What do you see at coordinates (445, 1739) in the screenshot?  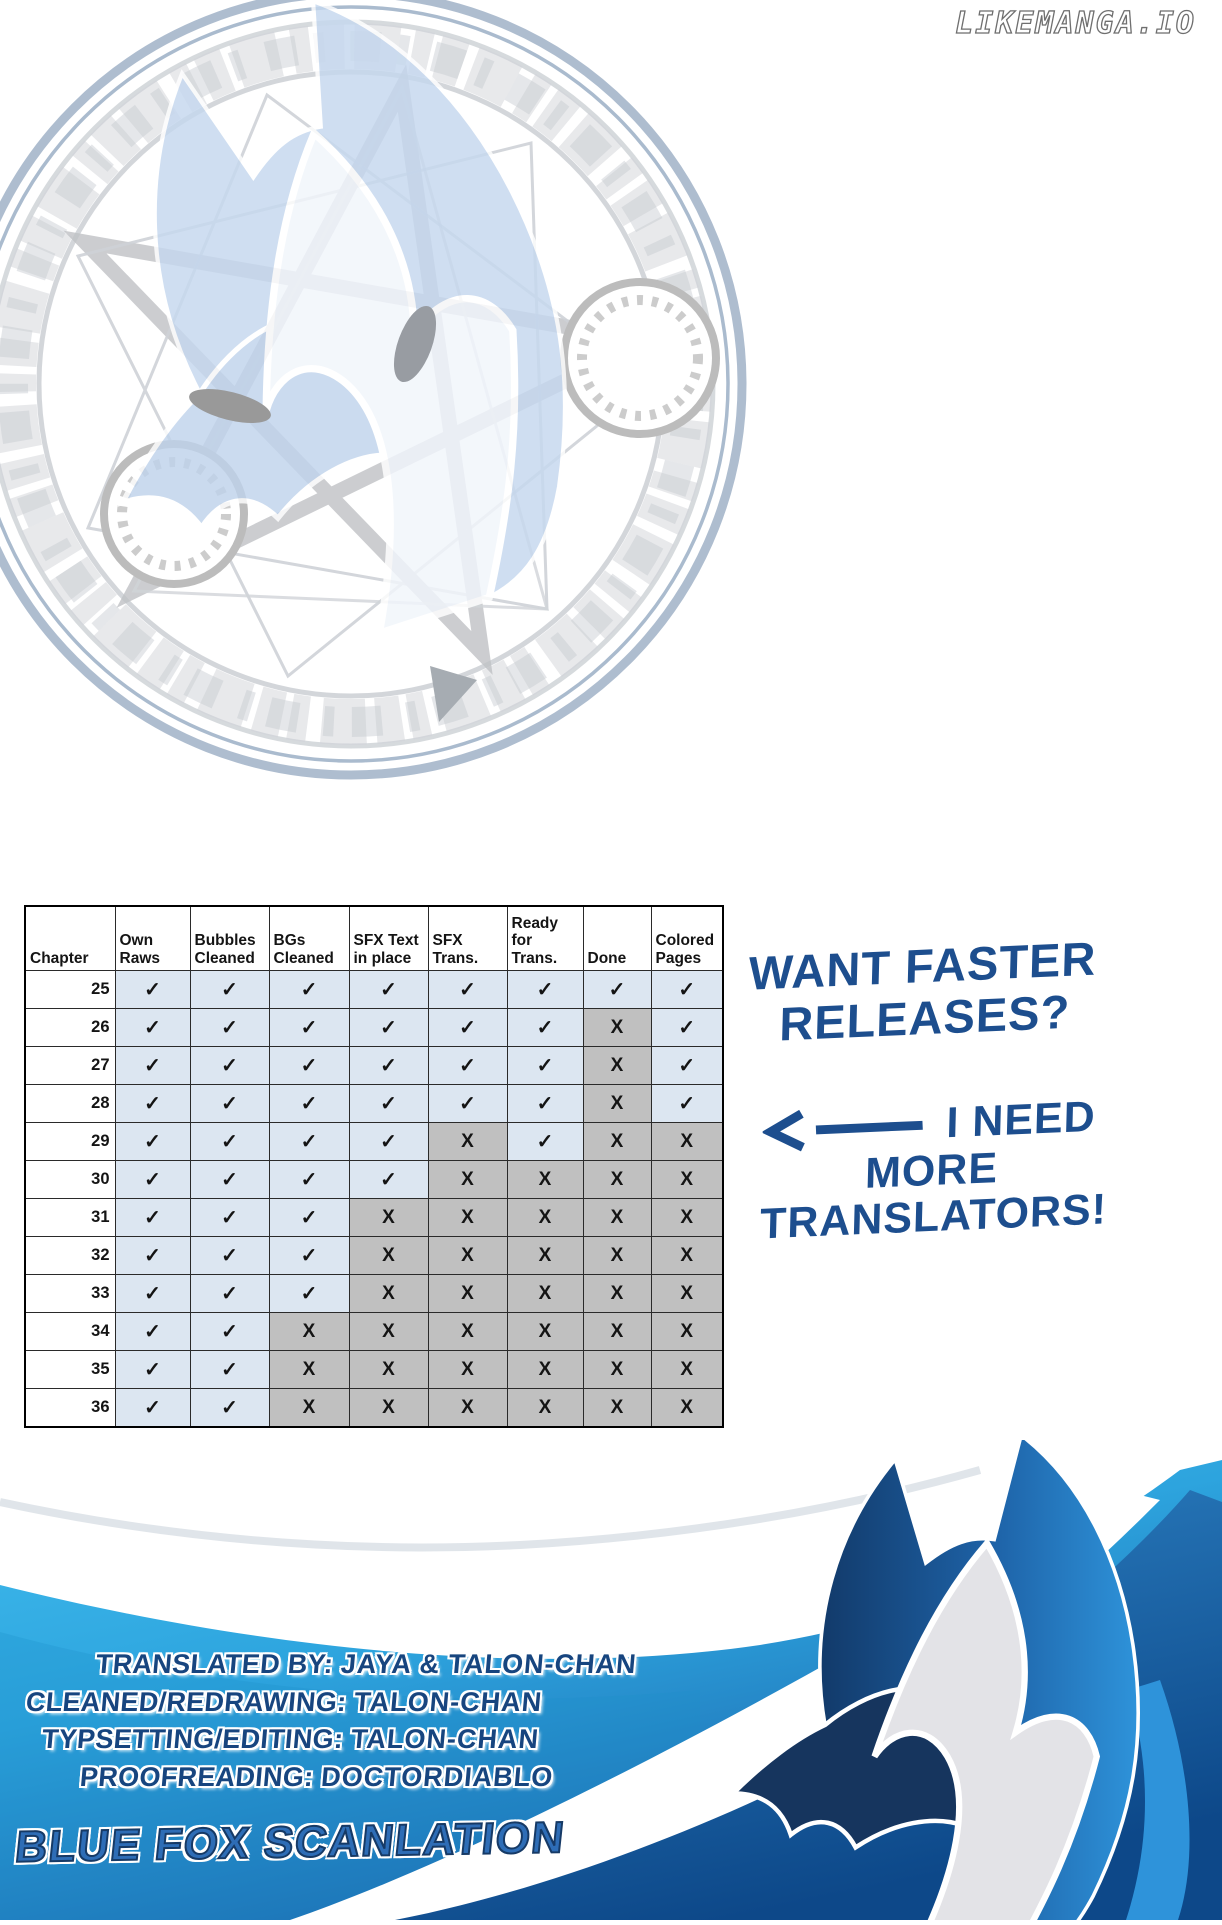 I see `credit-value: TALON-CHAN` at bounding box center [445, 1739].